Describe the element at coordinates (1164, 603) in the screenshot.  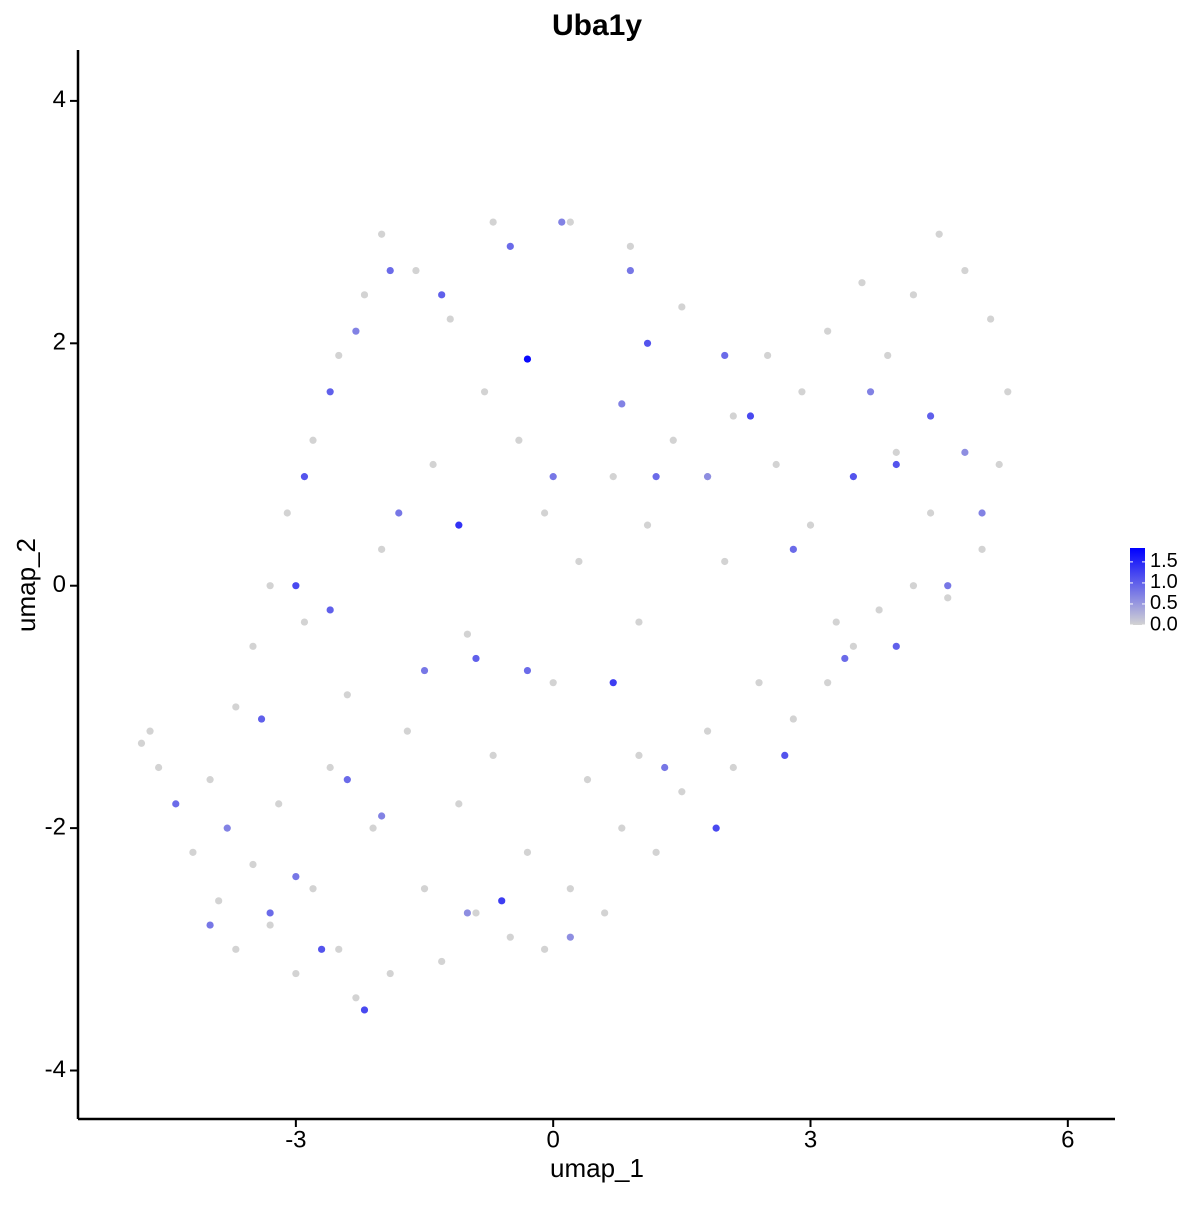
I see `colorbar-label: 0.5` at that location.